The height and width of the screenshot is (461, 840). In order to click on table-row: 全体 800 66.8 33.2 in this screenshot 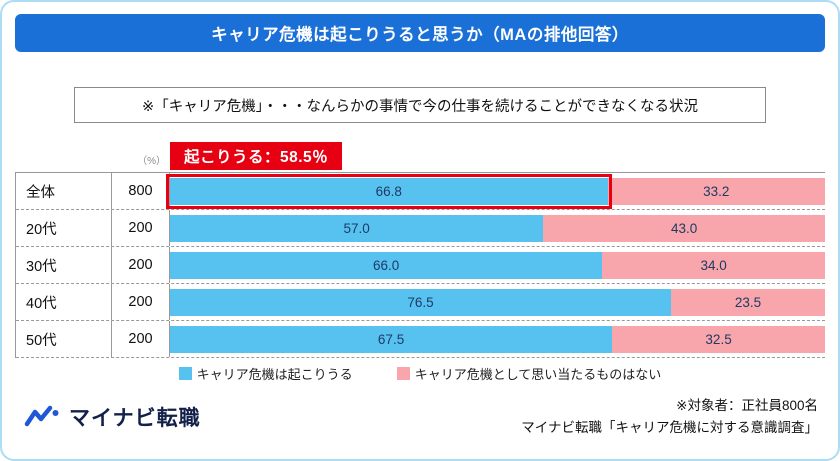, I will do `click(420, 191)`.